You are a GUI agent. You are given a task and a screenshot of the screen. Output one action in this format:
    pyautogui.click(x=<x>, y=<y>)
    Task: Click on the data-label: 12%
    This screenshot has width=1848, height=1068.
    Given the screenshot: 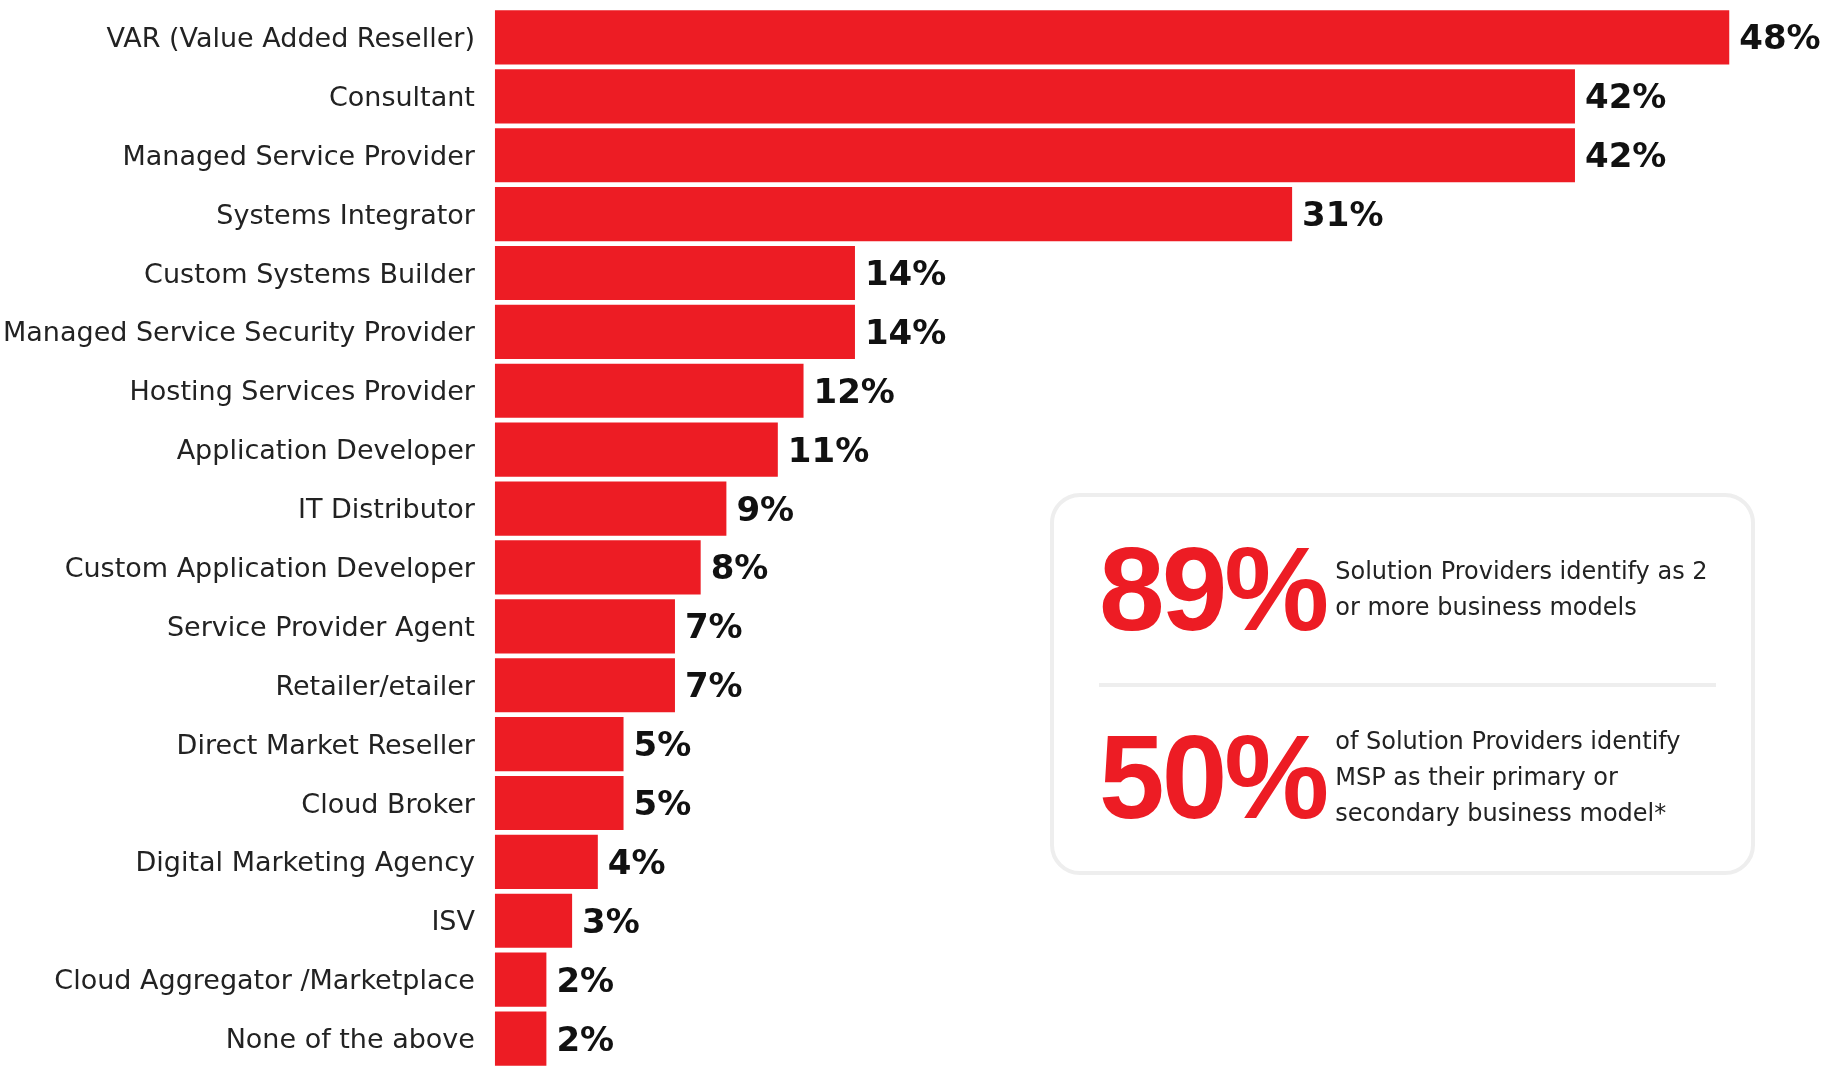 What is the action you would take?
    pyautogui.click(x=854, y=390)
    